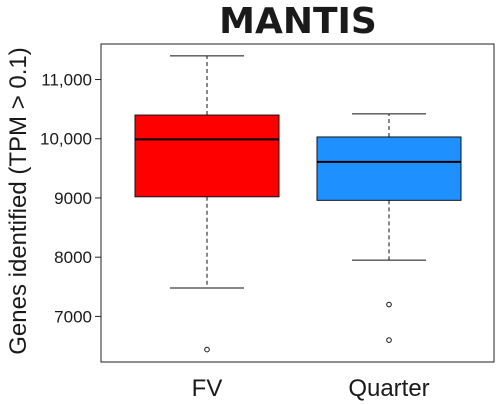  What do you see at coordinates (73, 198) in the screenshot?
I see `y-tick-label: 9000` at bounding box center [73, 198].